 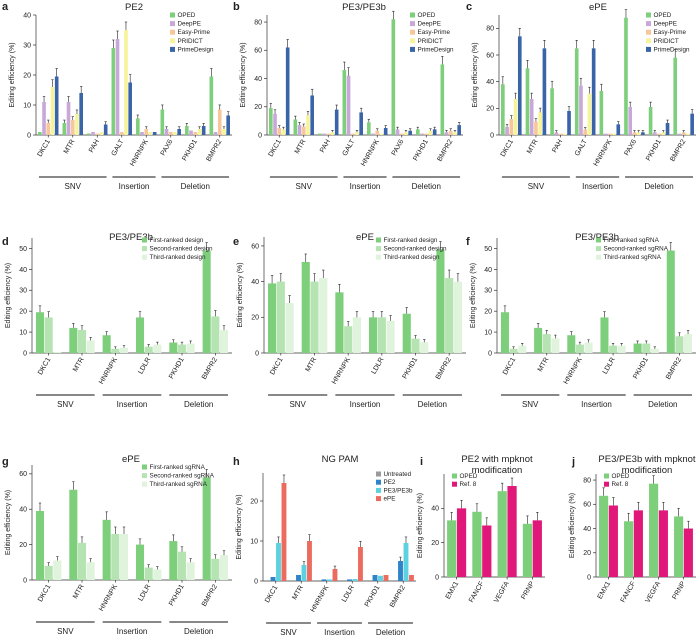 I want to click on panel-title: NG PAM, so click(x=340, y=459).